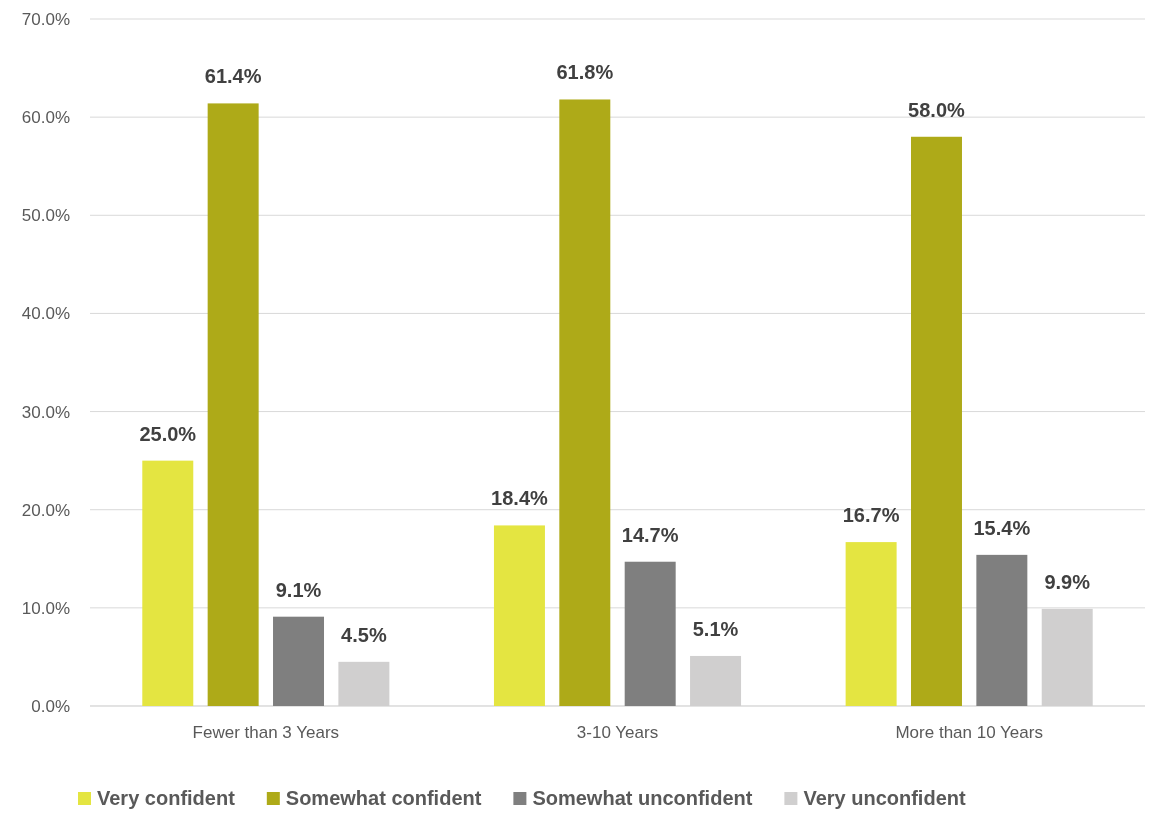 This screenshot has height=819, width=1156. I want to click on data-label: 4.5%, so click(364, 634).